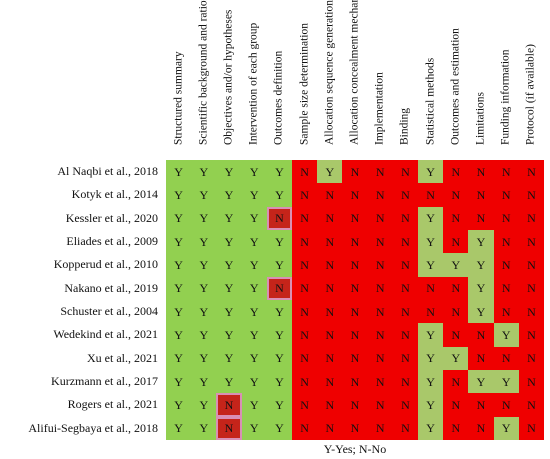 The width and height of the screenshot is (550, 459). What do you see at coordinates (122, 357) in the screenshot?
I see `row-label: Xu et al., 2021` at bounding box center [122, 357].